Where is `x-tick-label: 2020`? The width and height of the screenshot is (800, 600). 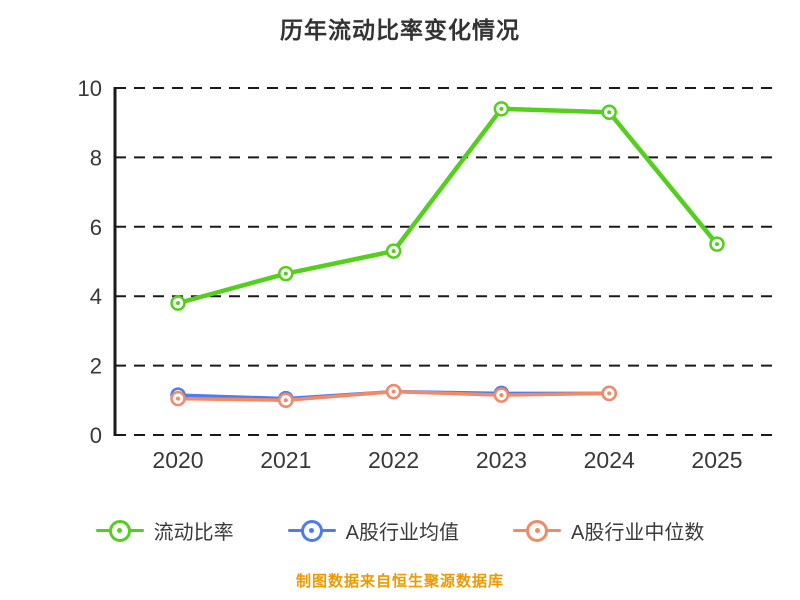
x-tick-label: 2020 is located at coordinates (177, 460).